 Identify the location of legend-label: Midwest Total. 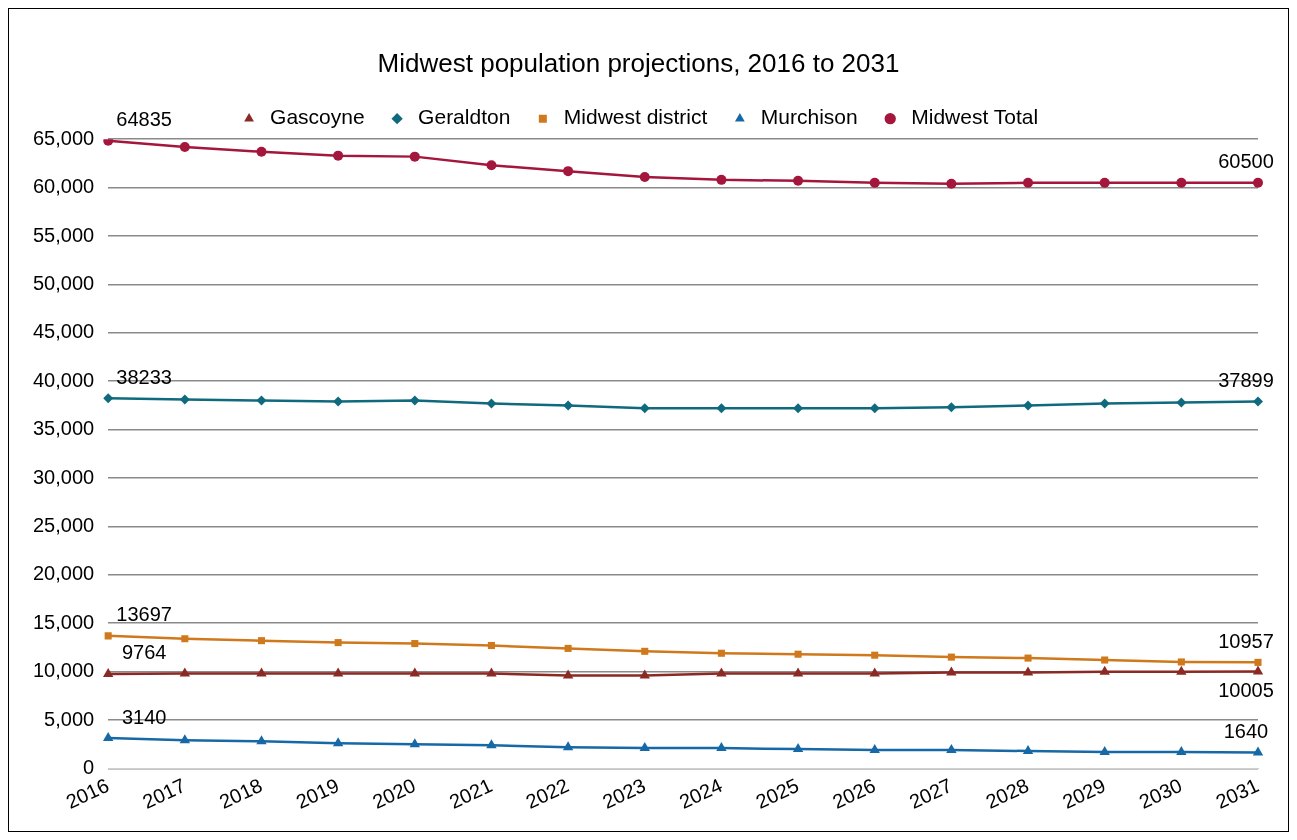
(975, 117).